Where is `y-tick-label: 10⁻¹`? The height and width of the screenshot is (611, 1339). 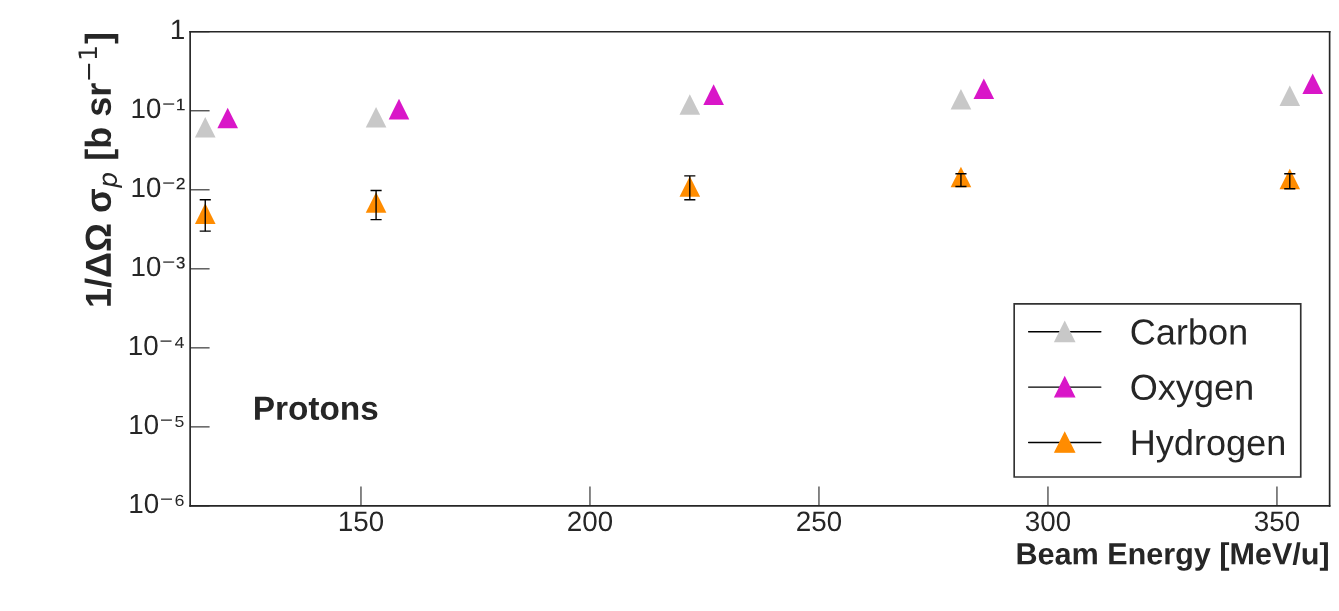
y-tick-label: 10⁻¹ is located at coordinates (158, 108).